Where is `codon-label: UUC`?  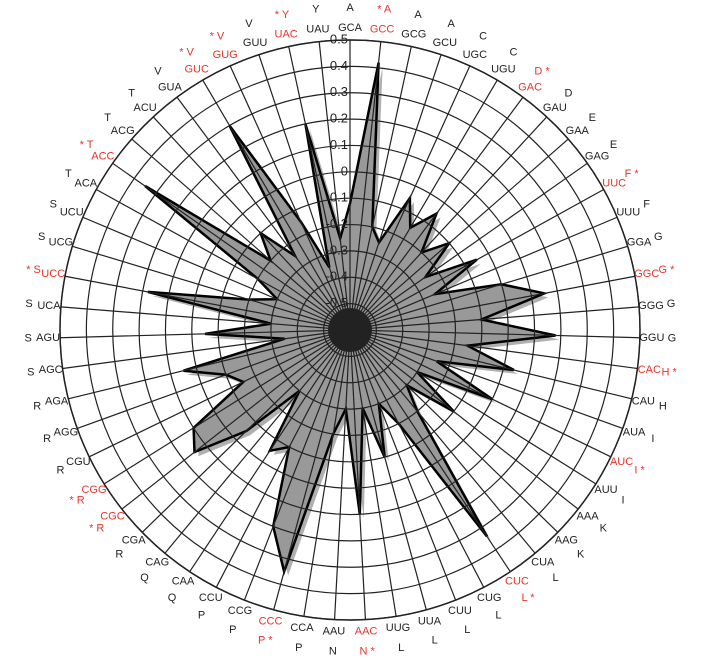
codon-label: UUC is located at coordinates (614, 184).